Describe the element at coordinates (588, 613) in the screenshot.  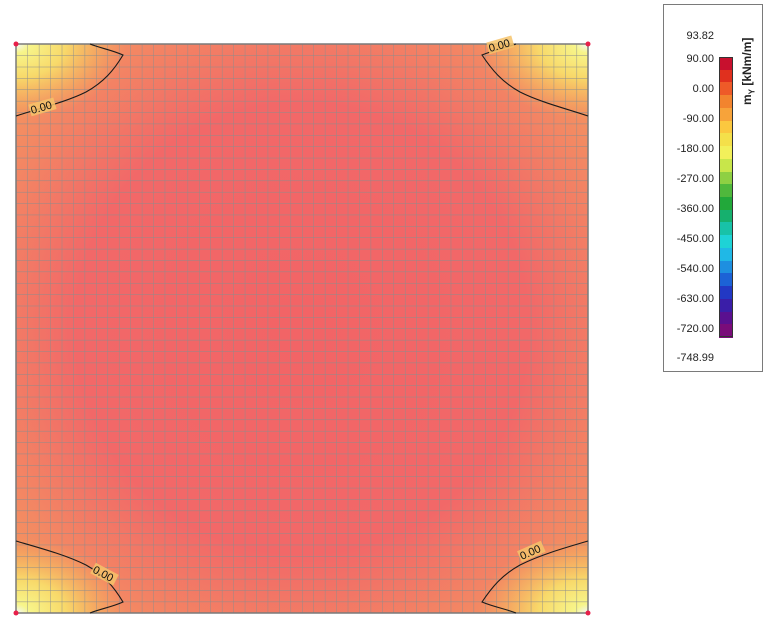
I see `support-node-bottom-right` at that location.